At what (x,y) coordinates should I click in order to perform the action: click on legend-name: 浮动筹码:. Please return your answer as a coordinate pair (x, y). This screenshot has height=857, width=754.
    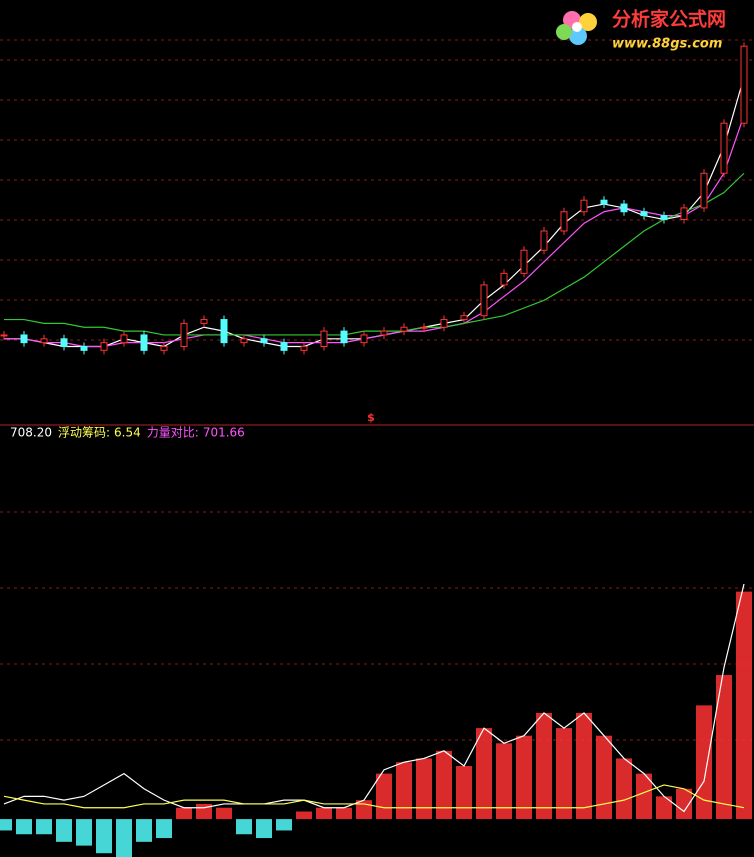
    Looking at the image, I should click on (84, 433).